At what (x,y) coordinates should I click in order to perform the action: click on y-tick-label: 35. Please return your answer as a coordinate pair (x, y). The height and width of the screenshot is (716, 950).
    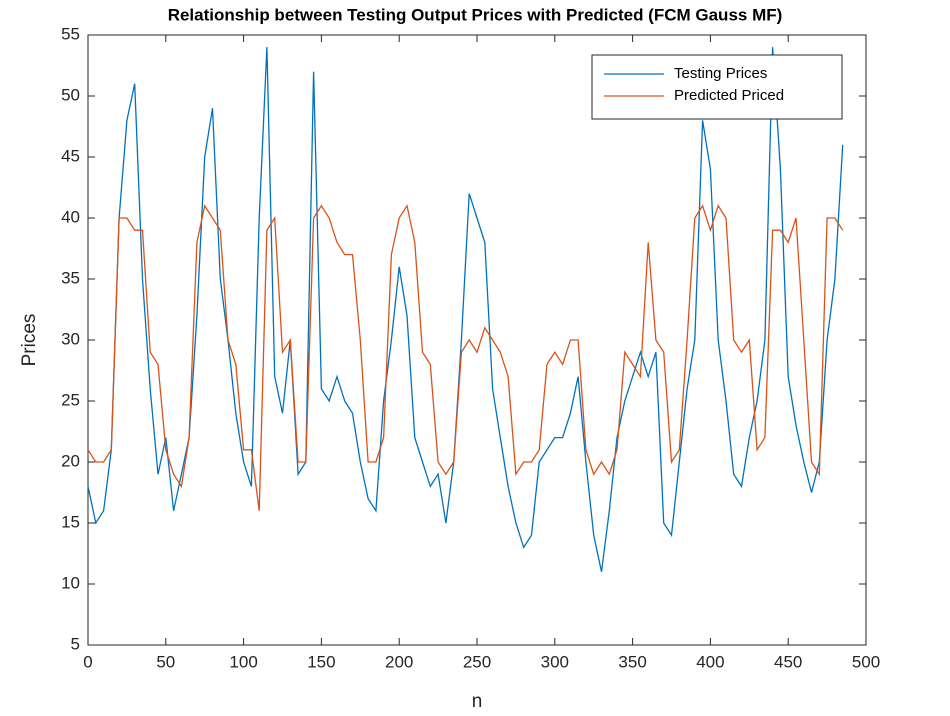
    Looking at the image, I should click on (70, 277).